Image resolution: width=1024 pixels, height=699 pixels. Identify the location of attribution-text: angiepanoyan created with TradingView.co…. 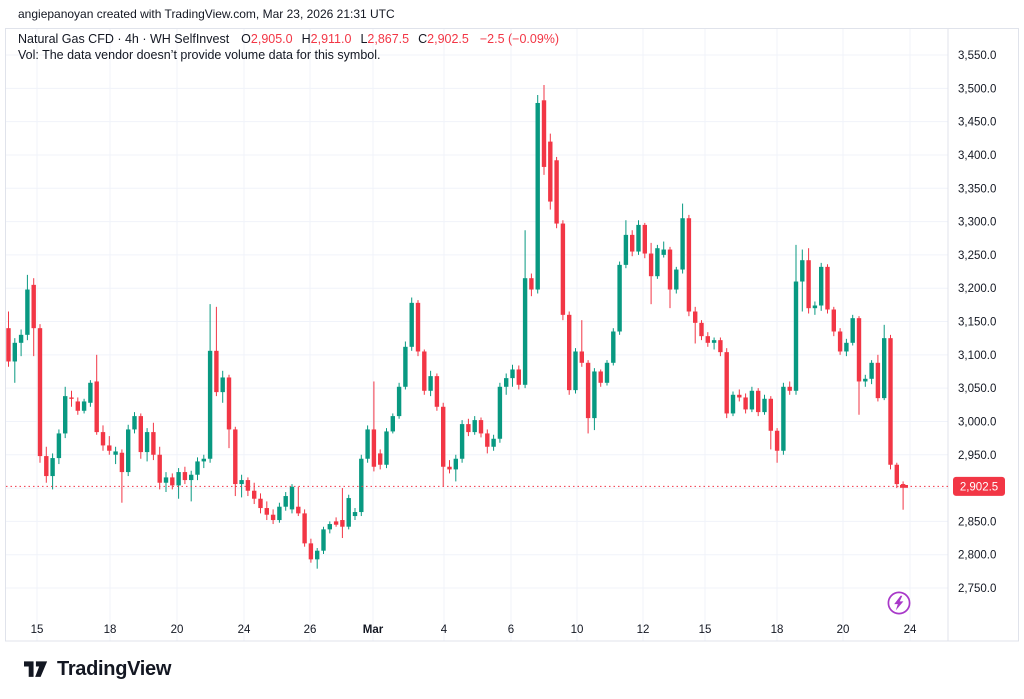
(206, 14).